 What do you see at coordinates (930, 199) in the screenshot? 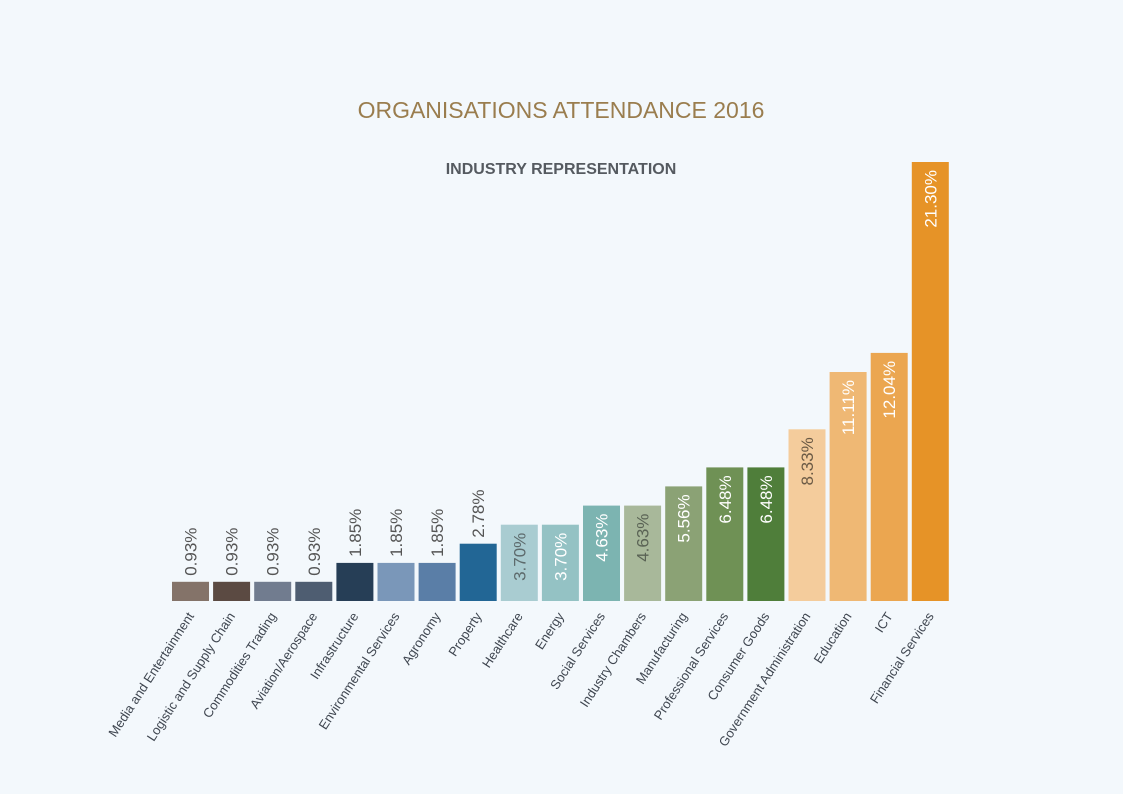
I see `value-label-18: 21.30%` at bounding box center [930, 199].